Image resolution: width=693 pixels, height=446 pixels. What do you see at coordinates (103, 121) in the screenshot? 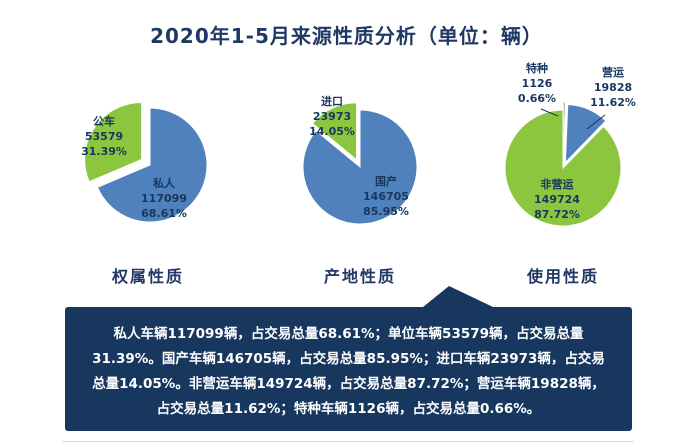
I see `slice-name: 公车` at bounding box center [103, 121].